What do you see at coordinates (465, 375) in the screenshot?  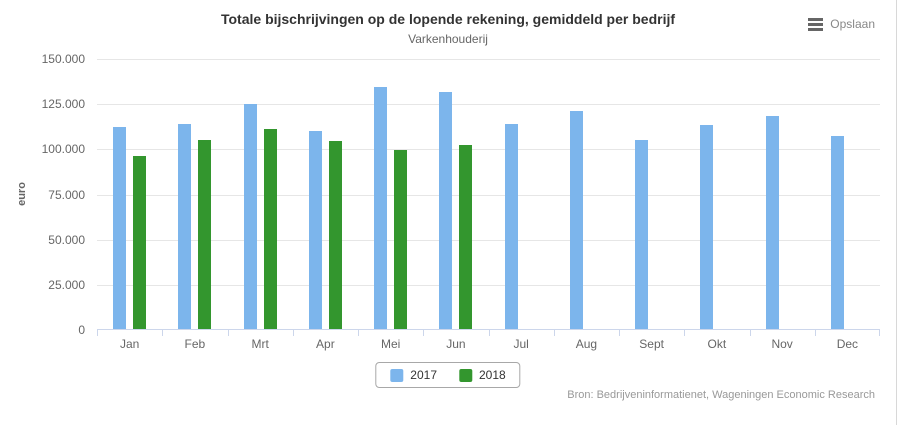 I see `legend-swatch-2018` at bounding box center [465, 375].